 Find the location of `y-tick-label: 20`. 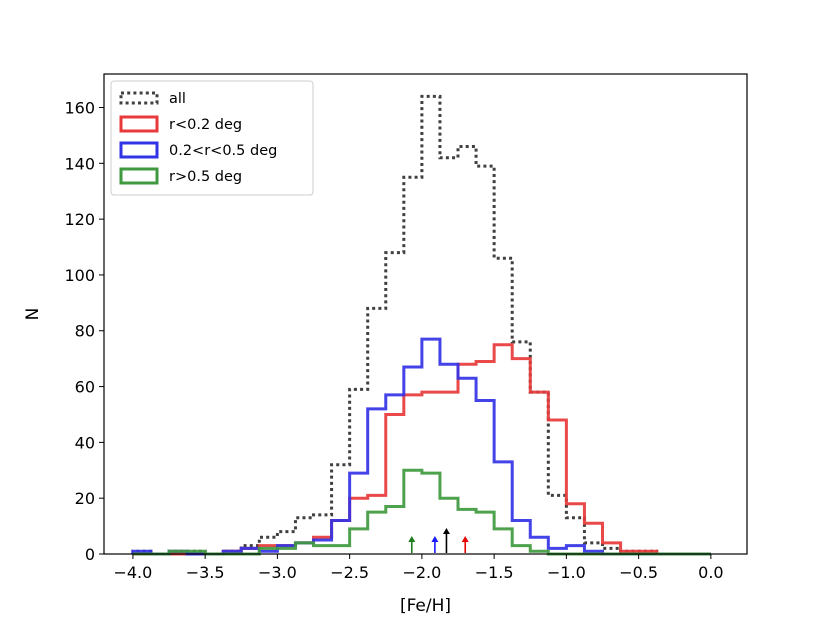

y-tick-label: 20 is located at coordinates (85, 498).